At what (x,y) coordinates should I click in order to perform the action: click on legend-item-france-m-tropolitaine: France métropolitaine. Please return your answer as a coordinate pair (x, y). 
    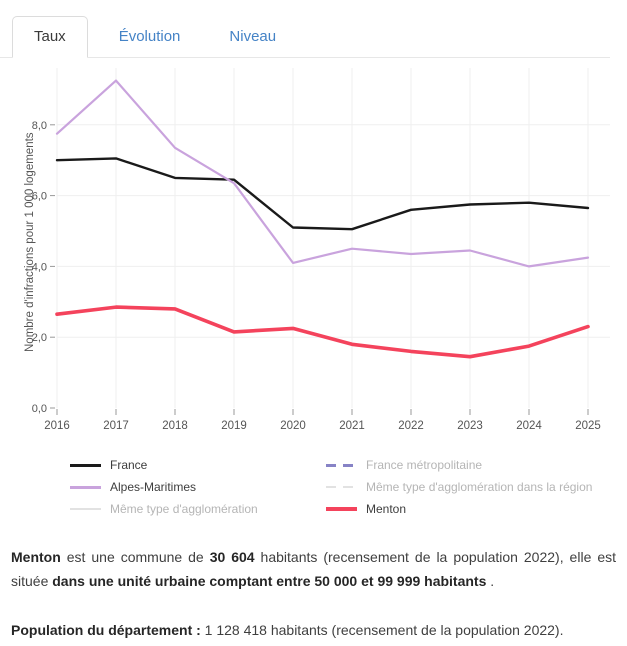
    Looking at the image, I should click on (459, 465).